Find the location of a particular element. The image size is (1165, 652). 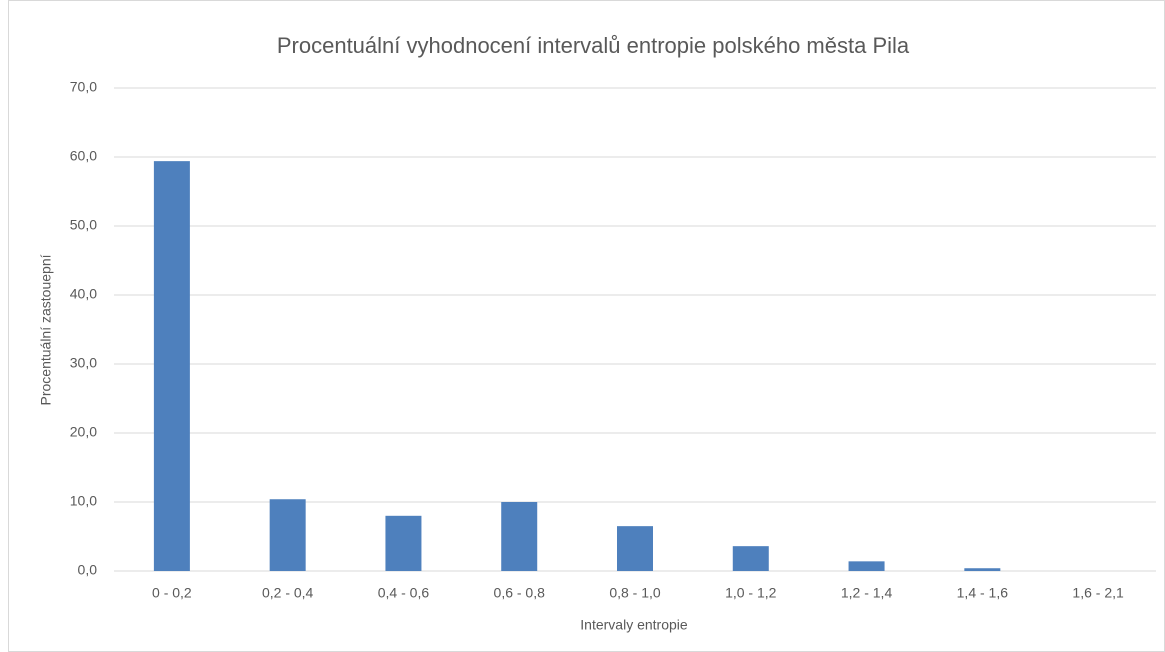

x-tick-label: 0 - 0,2 is located at coordinates (172, 593).